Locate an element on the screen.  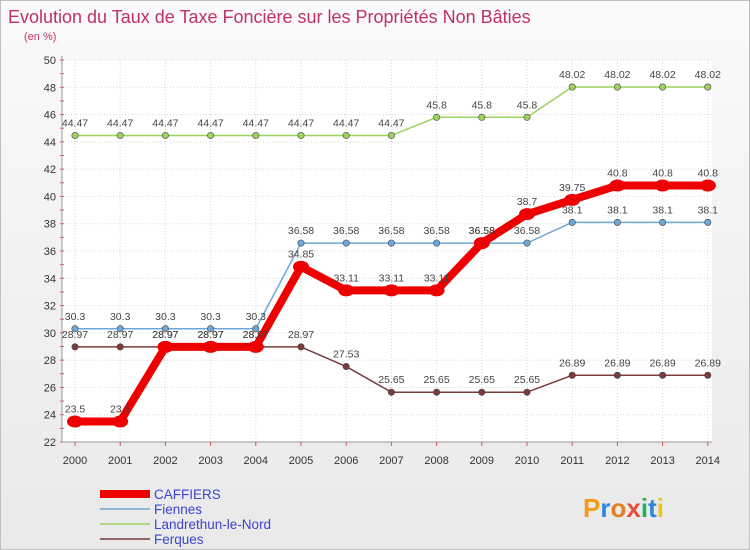
x-tick-label: 2008 is located at coordinates (436, 461).